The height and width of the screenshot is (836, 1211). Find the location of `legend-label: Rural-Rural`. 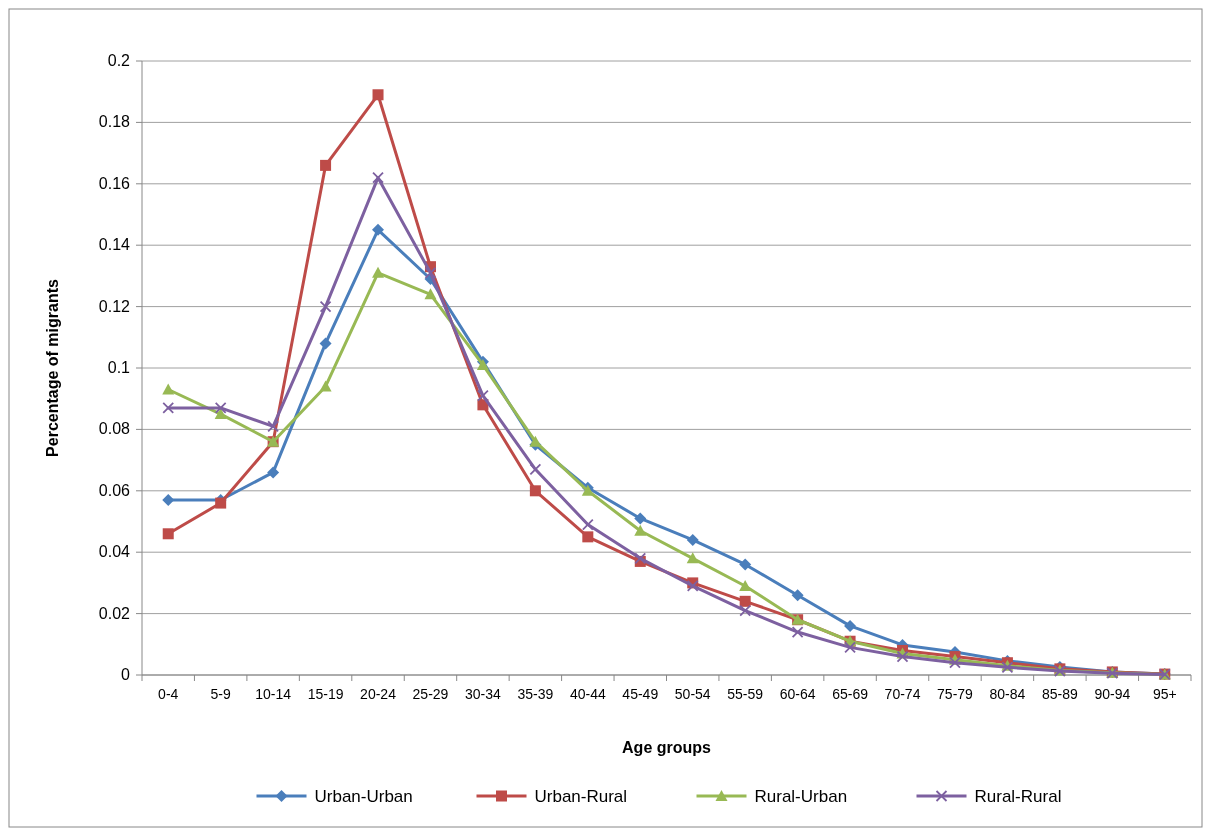

legend-label: Rural-Rural is located at coordinates (1018, 796).